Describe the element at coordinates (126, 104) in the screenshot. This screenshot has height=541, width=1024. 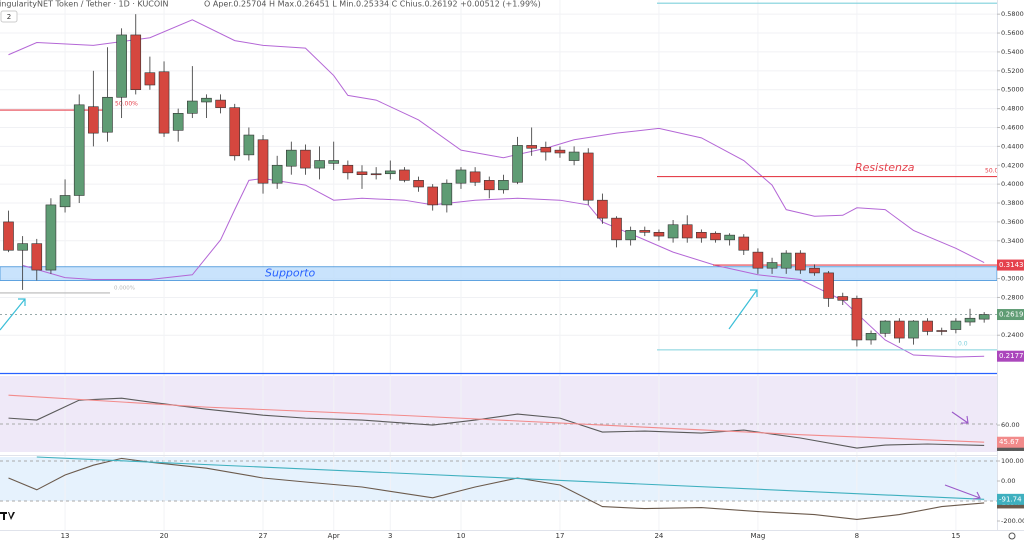
I see `level-label: 50.00%` at that location.